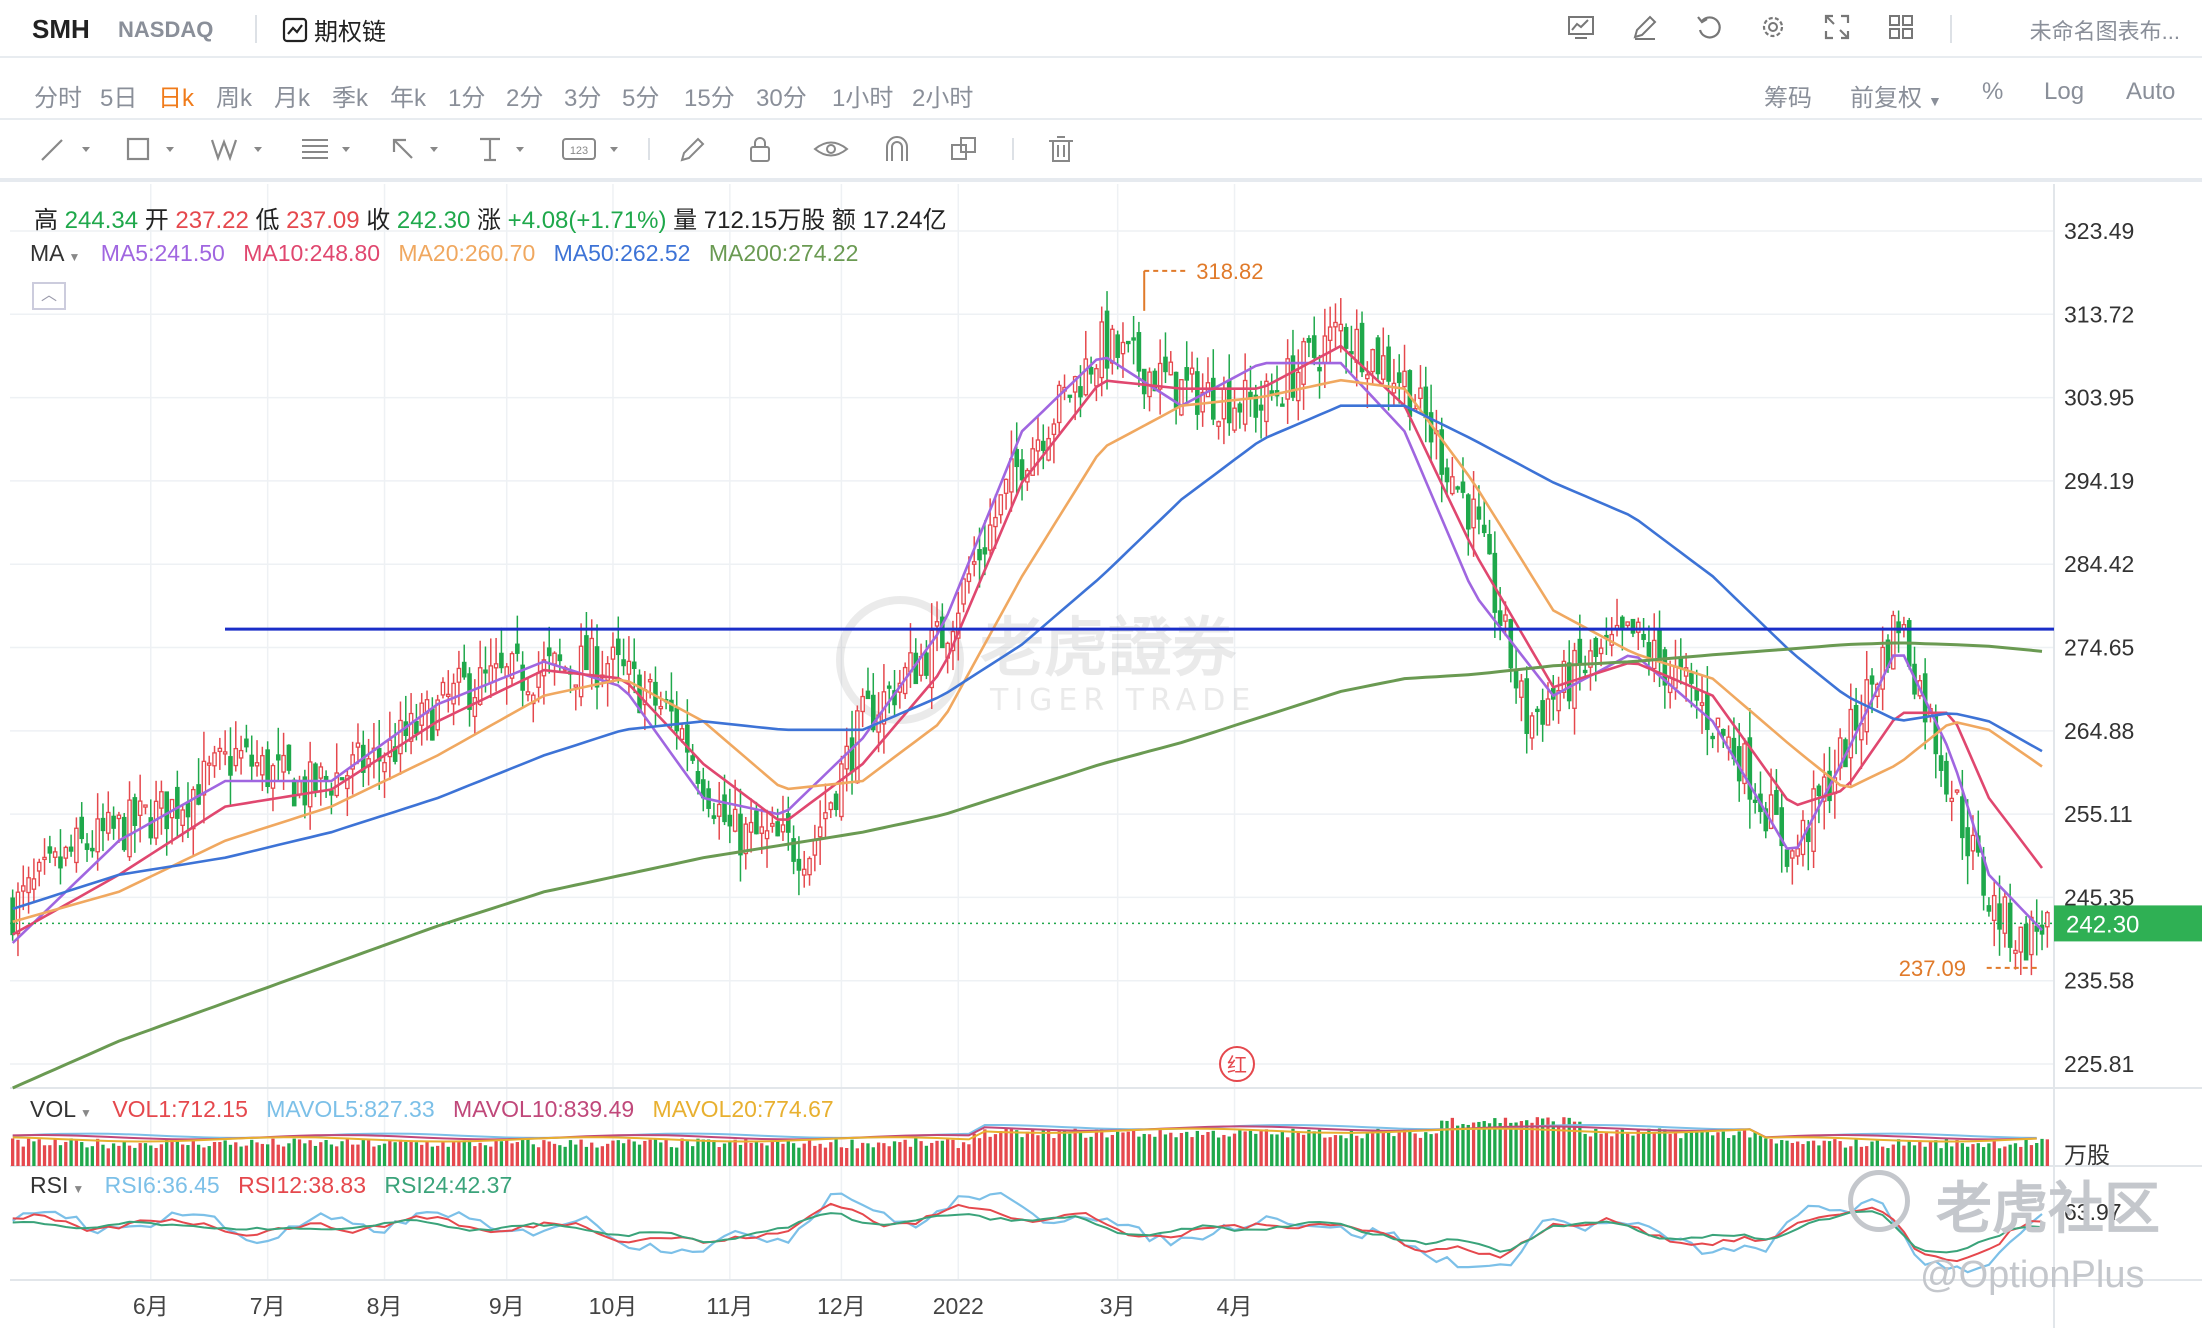 This screenshot has height=1328, width=2202. What do you see at coordinates (467, 98) in the screenshot?
I see `period-1min: 1分` at bounding box center [467, 98].